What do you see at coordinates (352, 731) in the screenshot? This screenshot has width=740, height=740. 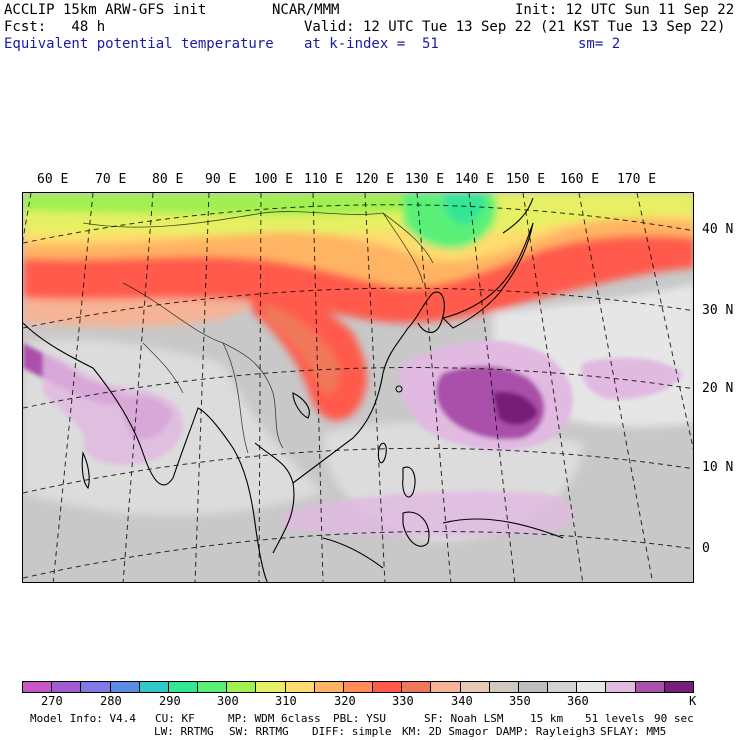 I see `footer-item: DIFF: simple` at bounding box center [352, 731].